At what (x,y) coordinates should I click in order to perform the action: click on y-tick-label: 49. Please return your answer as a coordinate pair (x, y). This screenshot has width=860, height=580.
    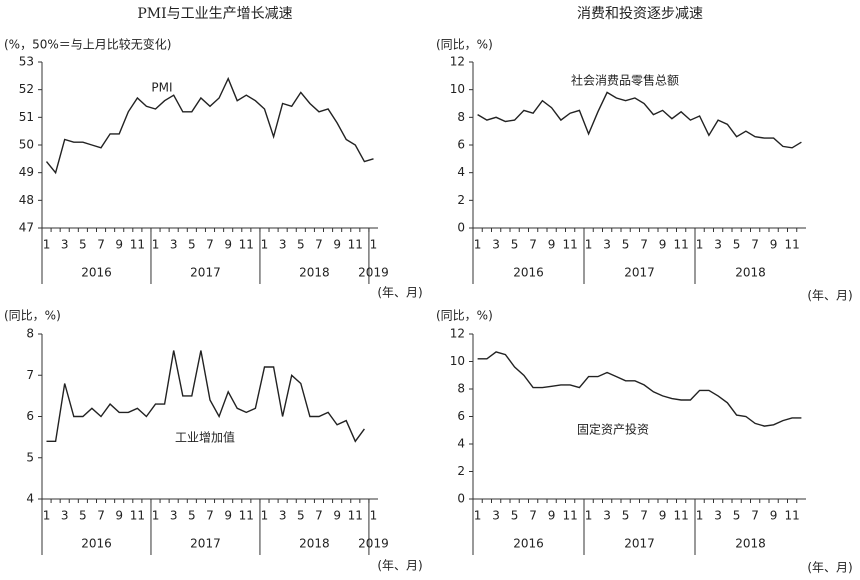
    Looking at the image, I should click on (26, 172).